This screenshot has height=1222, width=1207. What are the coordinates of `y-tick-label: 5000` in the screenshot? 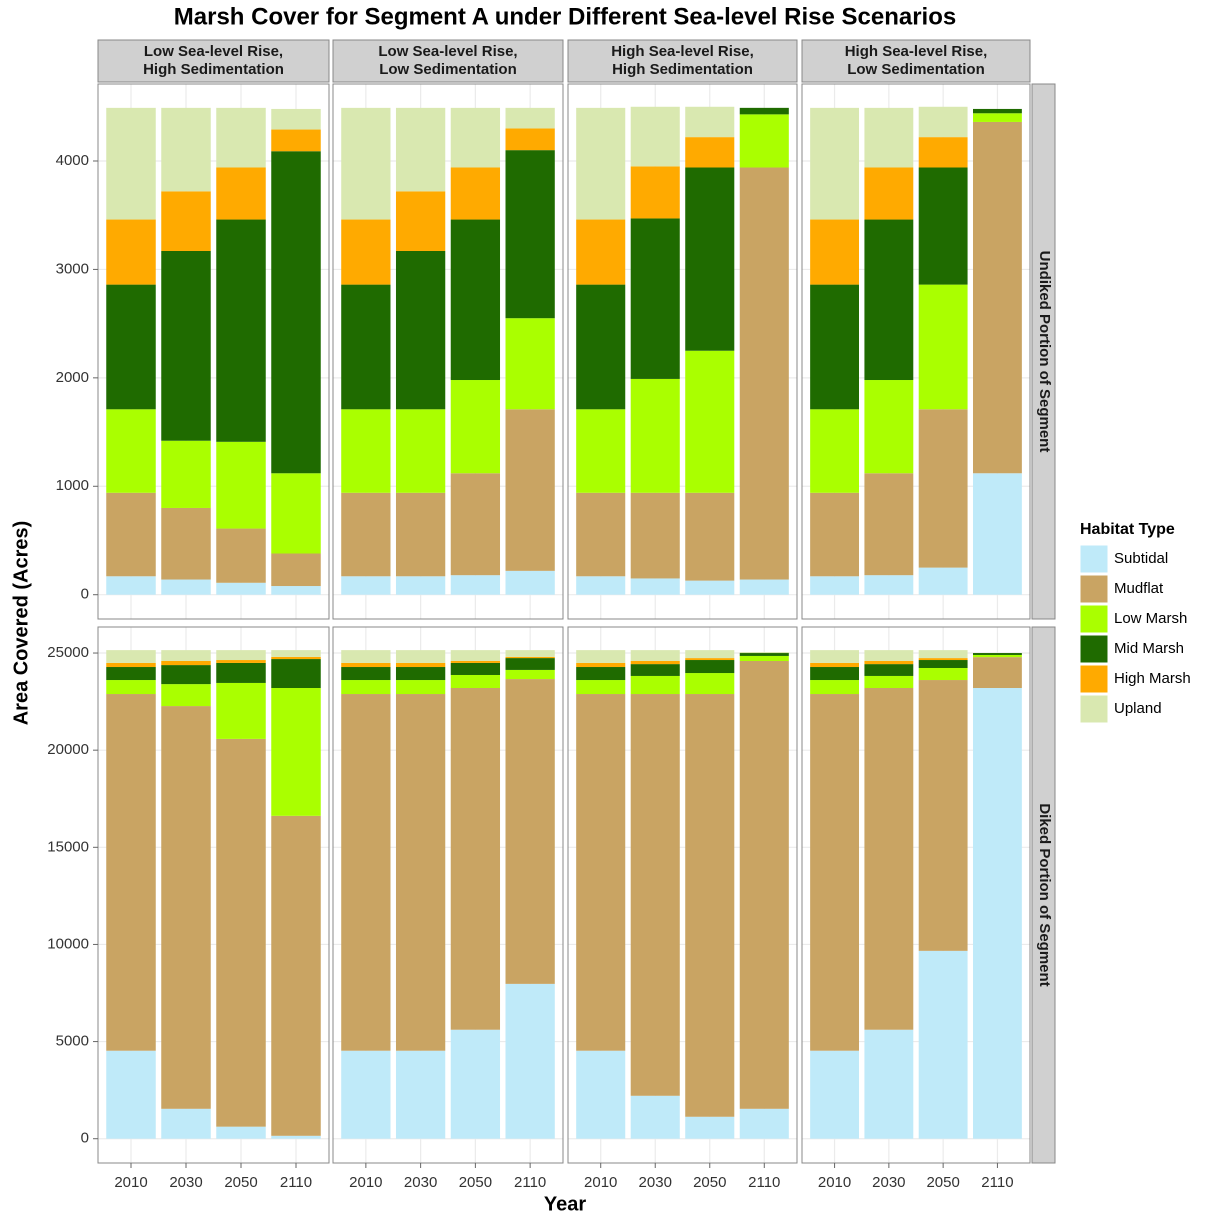 It's located at (72, 1041).